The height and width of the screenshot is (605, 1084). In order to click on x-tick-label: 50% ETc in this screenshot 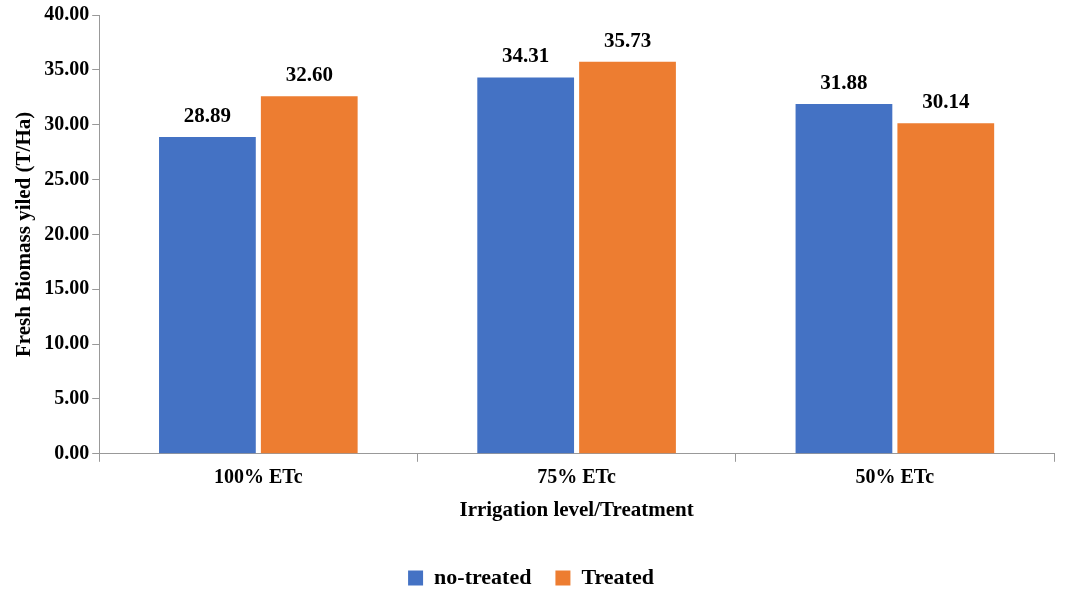, I will do `click(895, 475)`.